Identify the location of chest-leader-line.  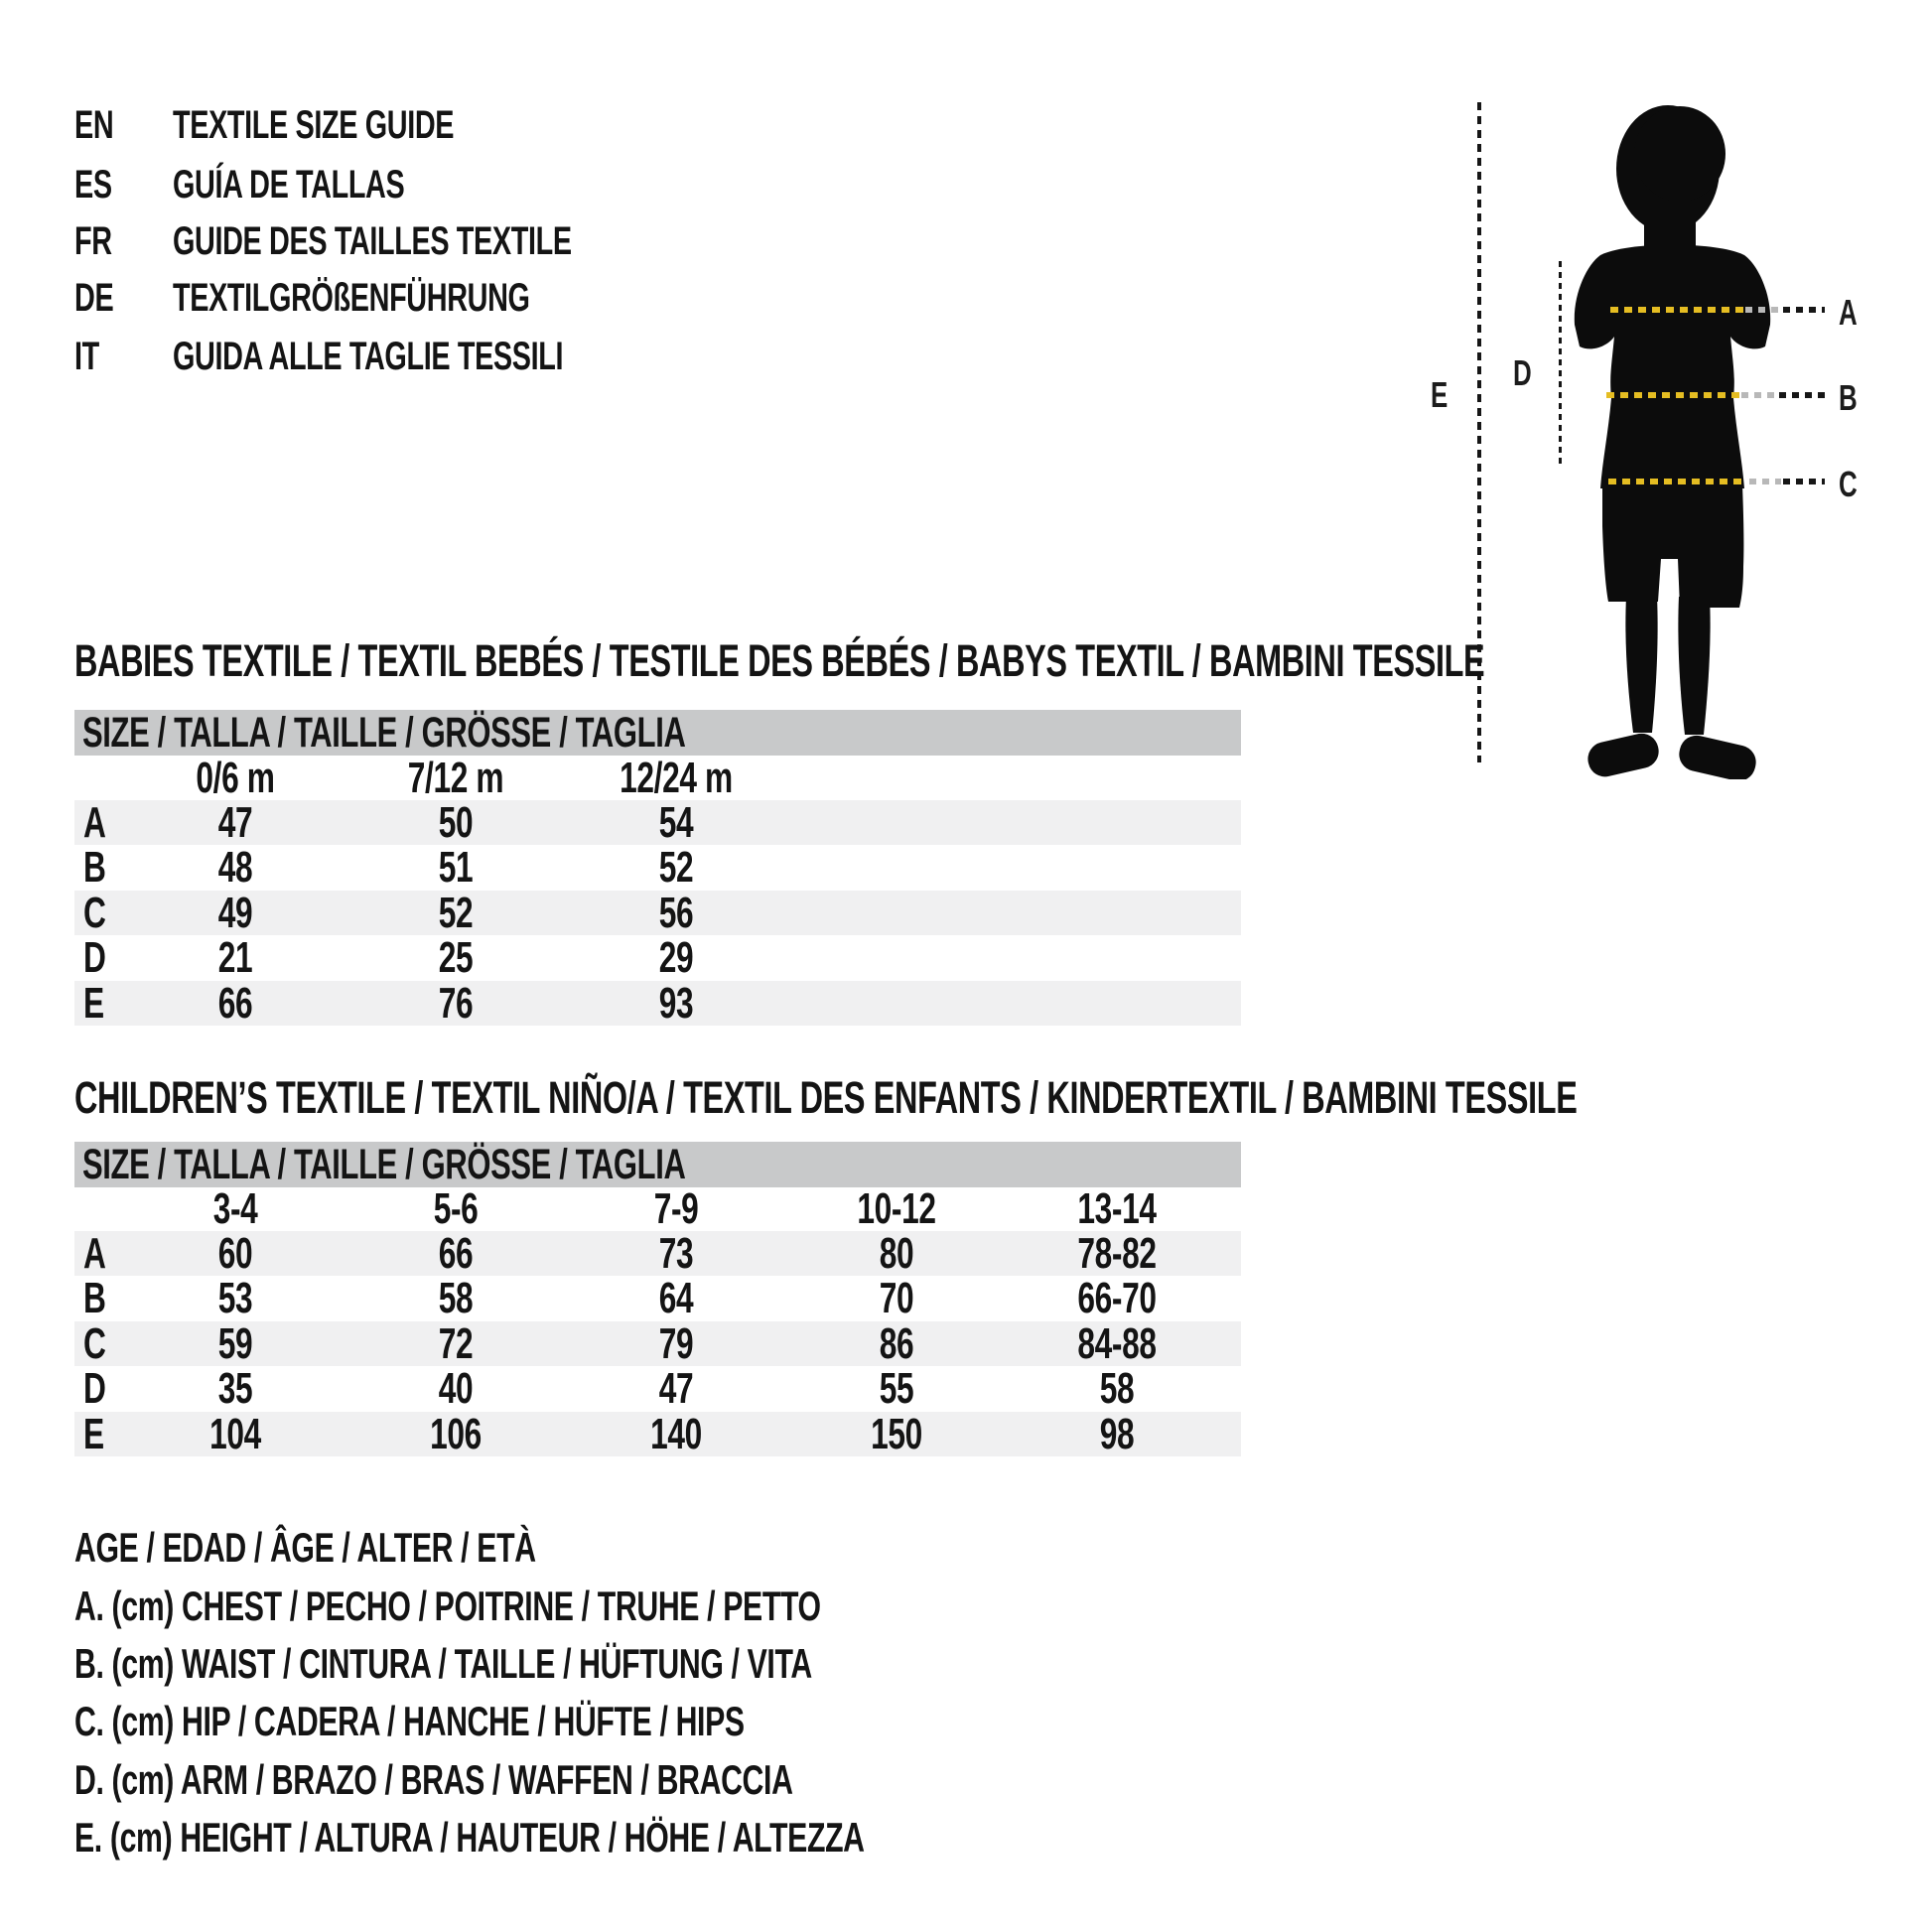
(1804, 310).